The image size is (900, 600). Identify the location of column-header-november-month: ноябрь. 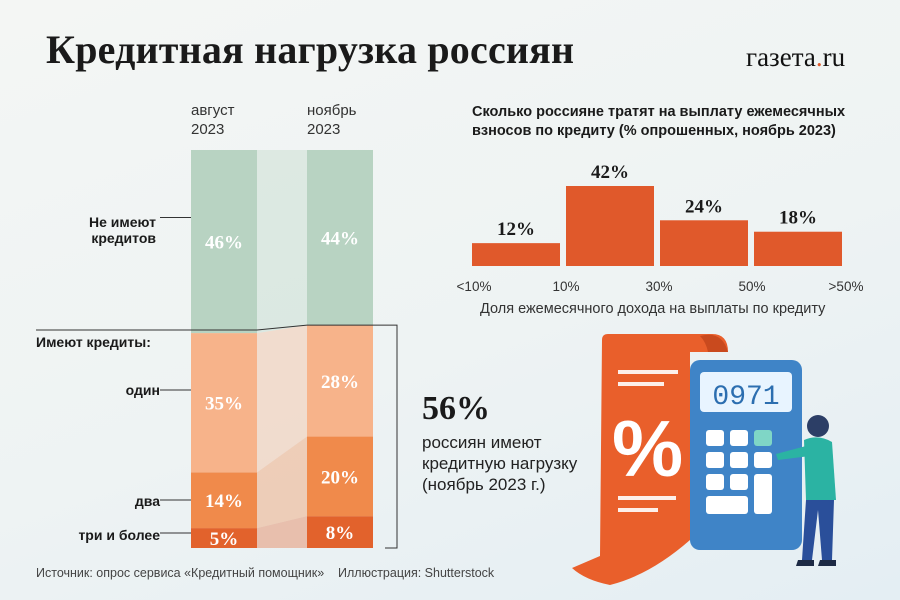
(332, 110).